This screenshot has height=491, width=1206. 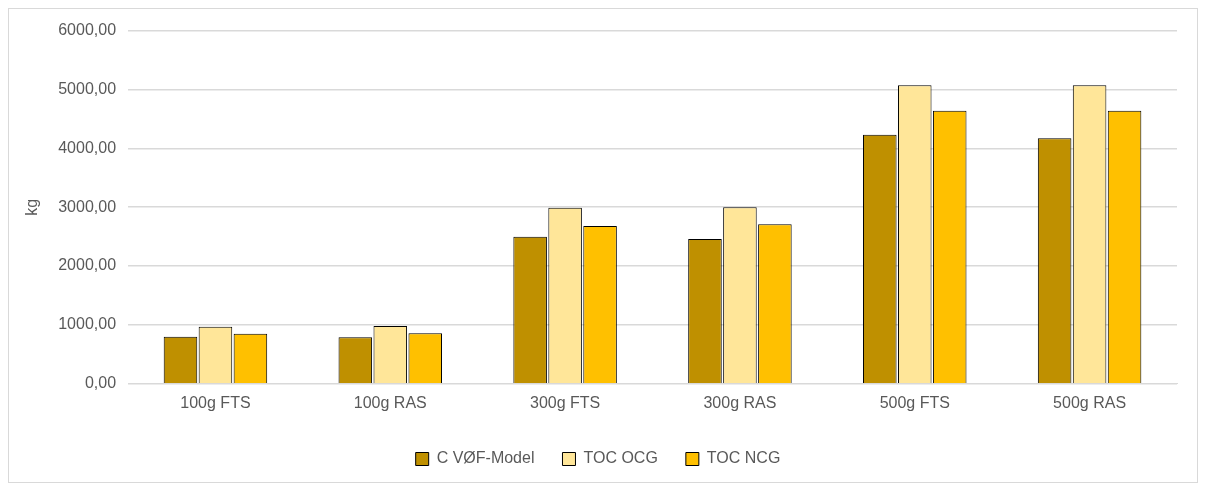 I want to click on y-tick-label: 6000,00, so click(x=87, y=30).